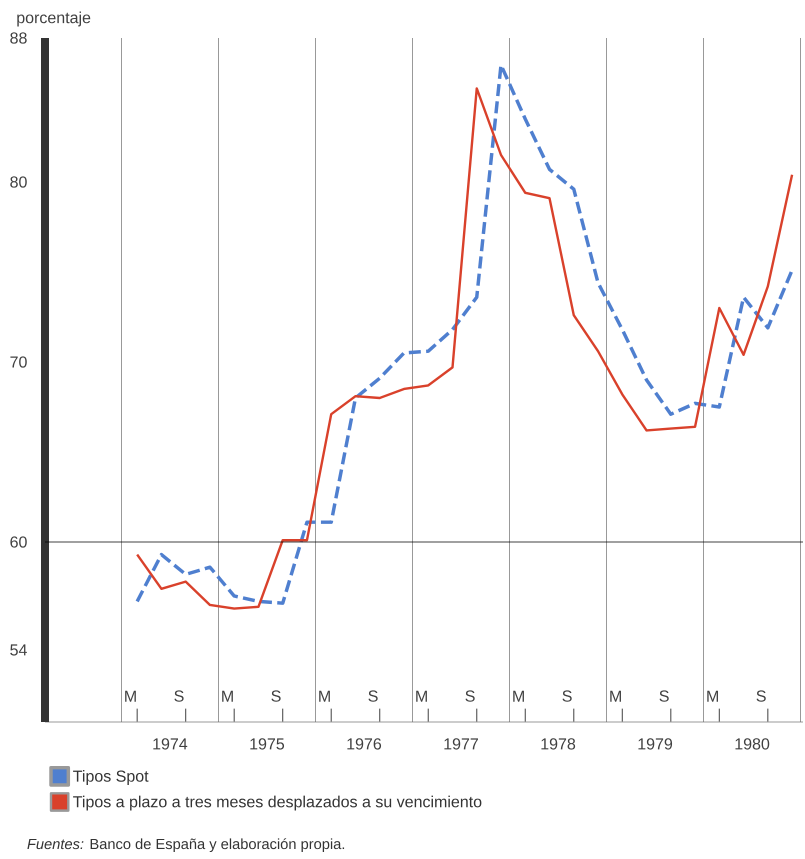 This screenshot has height=859, width=805. I want to click on y-tick-label: 88, so click(18, 38).